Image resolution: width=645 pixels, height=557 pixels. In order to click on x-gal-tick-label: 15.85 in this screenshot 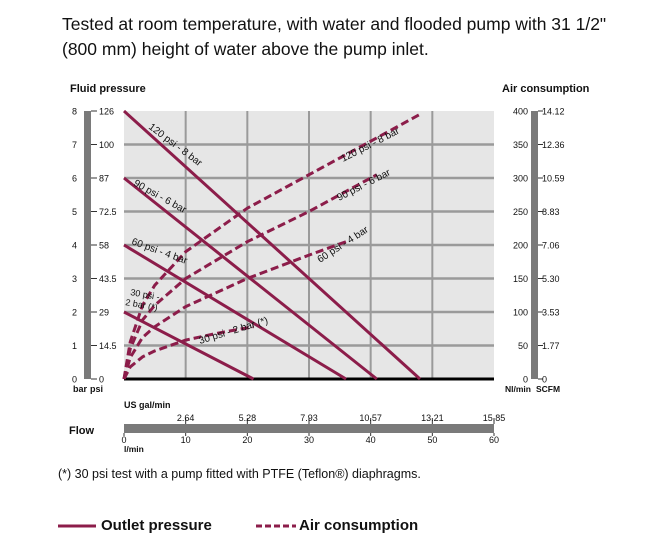, I will do `click(494, 418)`.